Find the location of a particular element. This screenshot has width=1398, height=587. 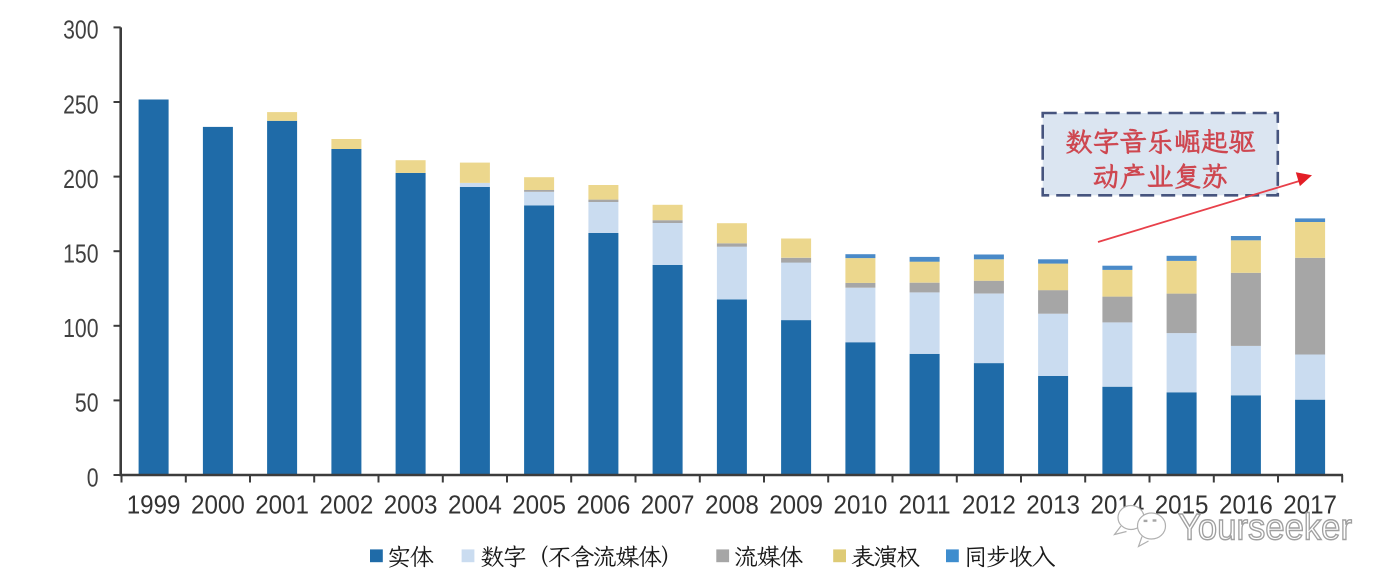

svg-text: 2017 is located at coordinates (1310, 505).